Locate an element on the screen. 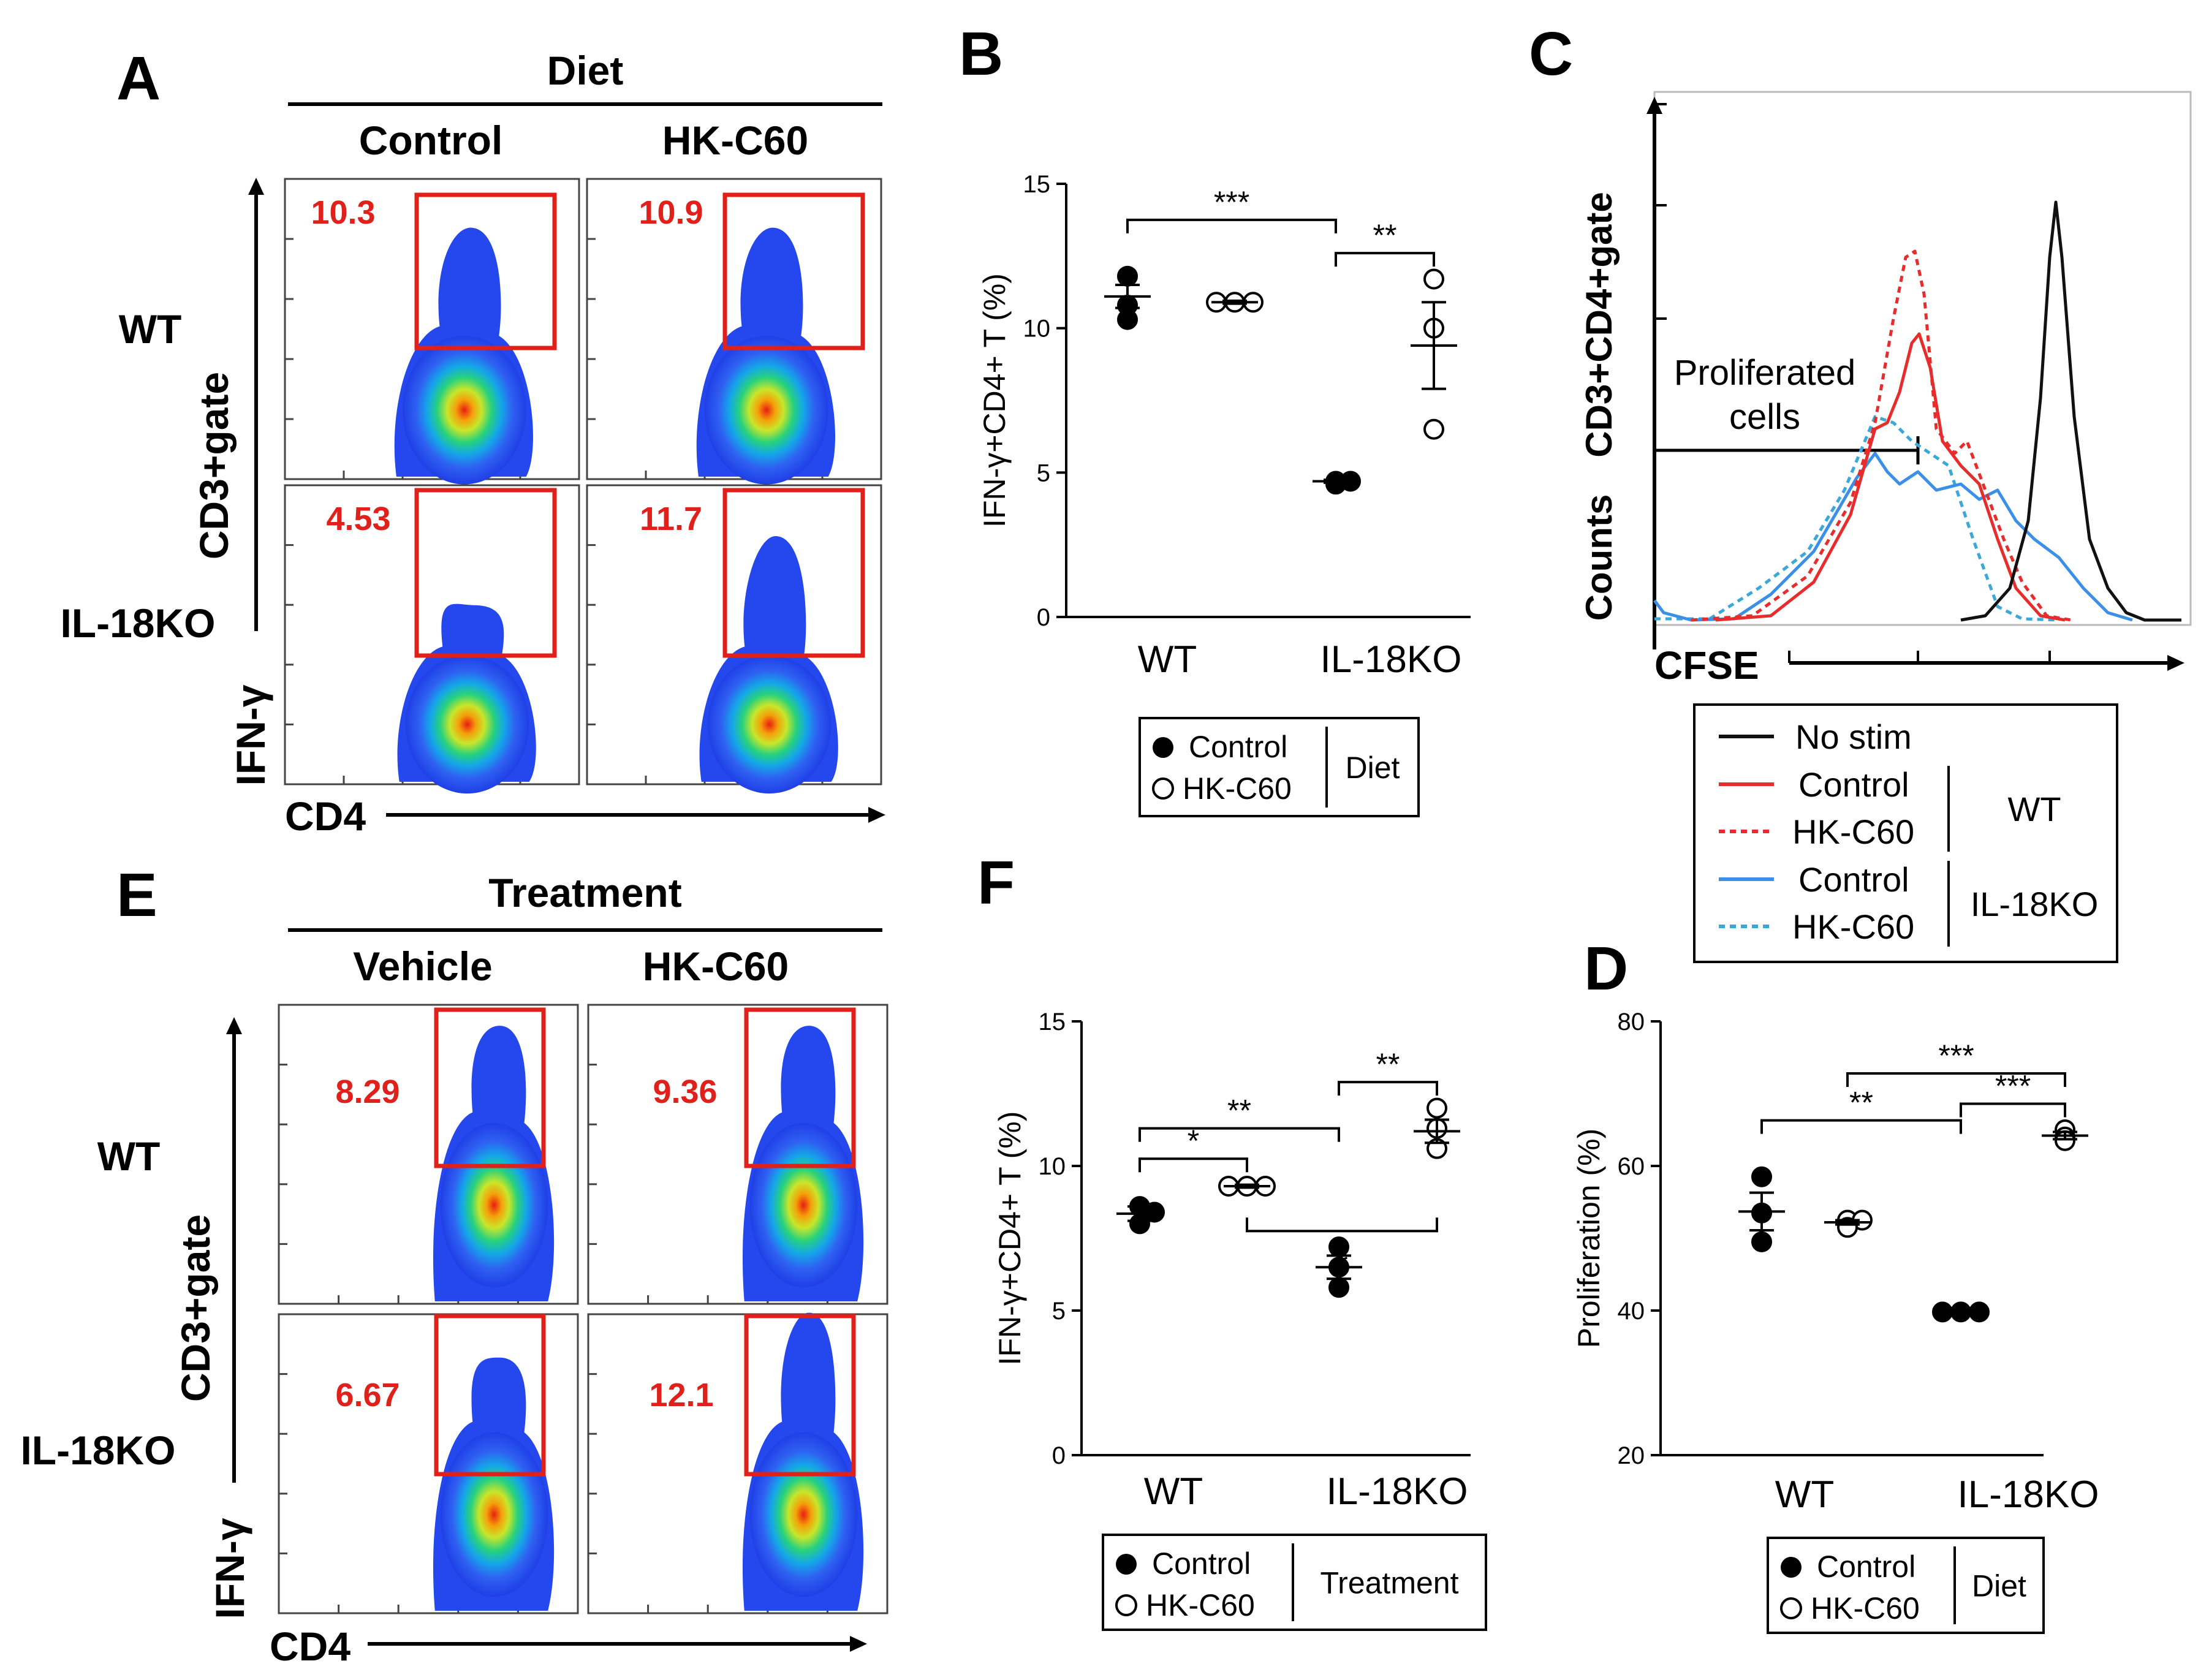 The width and height of the screenshot is (2209, 1680). histogram-curve-control-wt is located at coordinates (1890, 477).